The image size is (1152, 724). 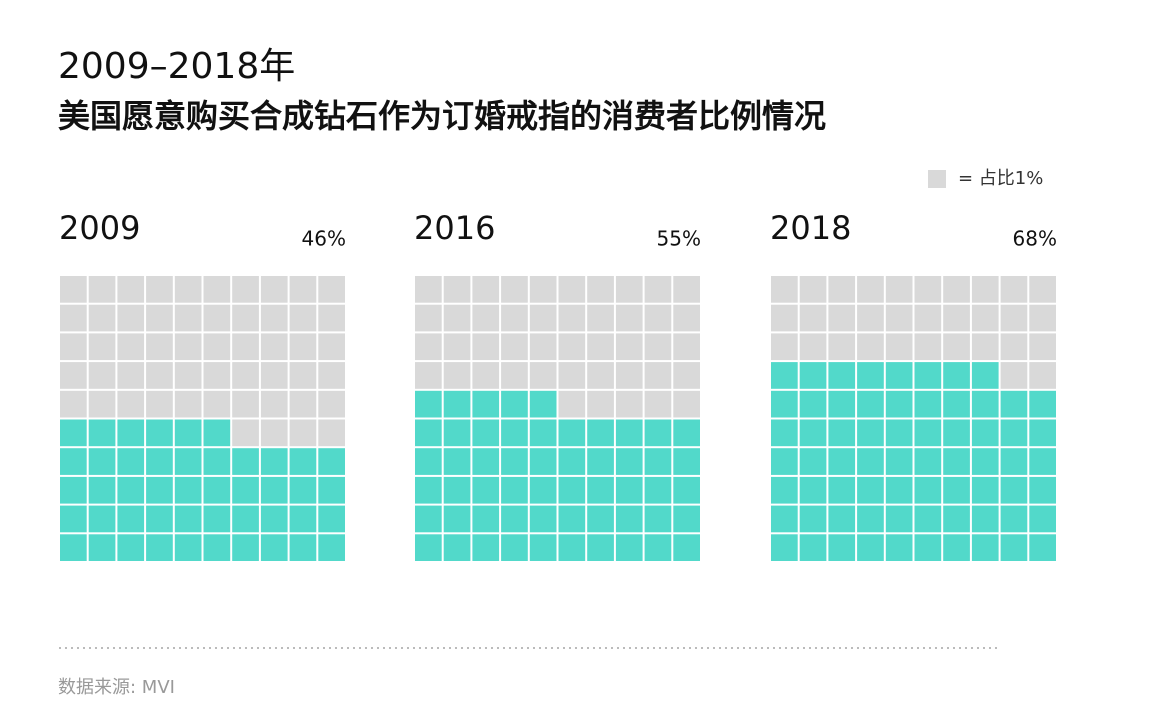 What do you see at coordinates (679, 239) in the screenshot?
I see `value-label: 55%` at bounding box center [679, 239].